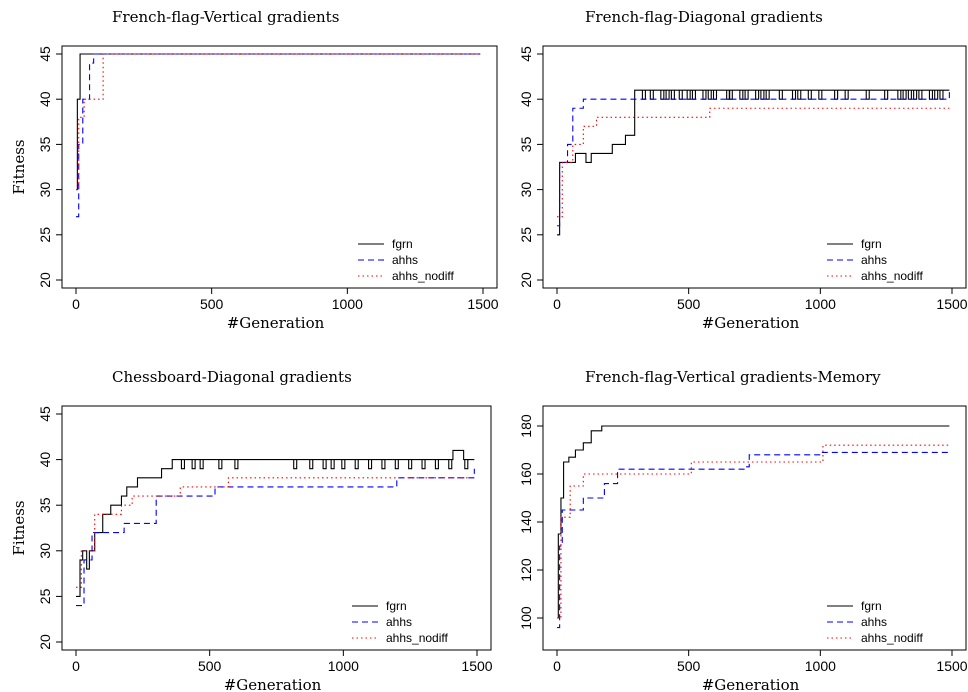 The width and height of the screenshot is (968, 692). I want to click on y-tick-label: 180, so click(526, 426).